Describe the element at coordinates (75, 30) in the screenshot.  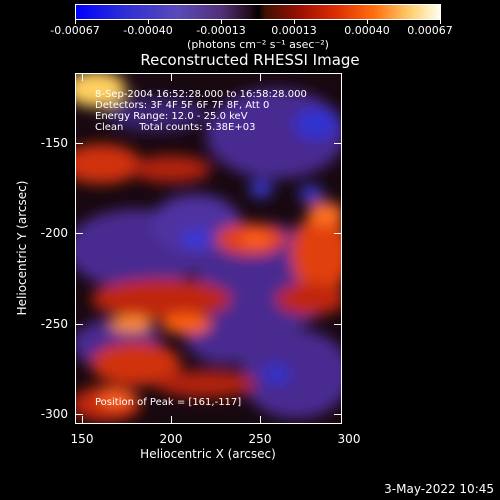
I see `colorbar-tick-label: -0.00067` at that location.